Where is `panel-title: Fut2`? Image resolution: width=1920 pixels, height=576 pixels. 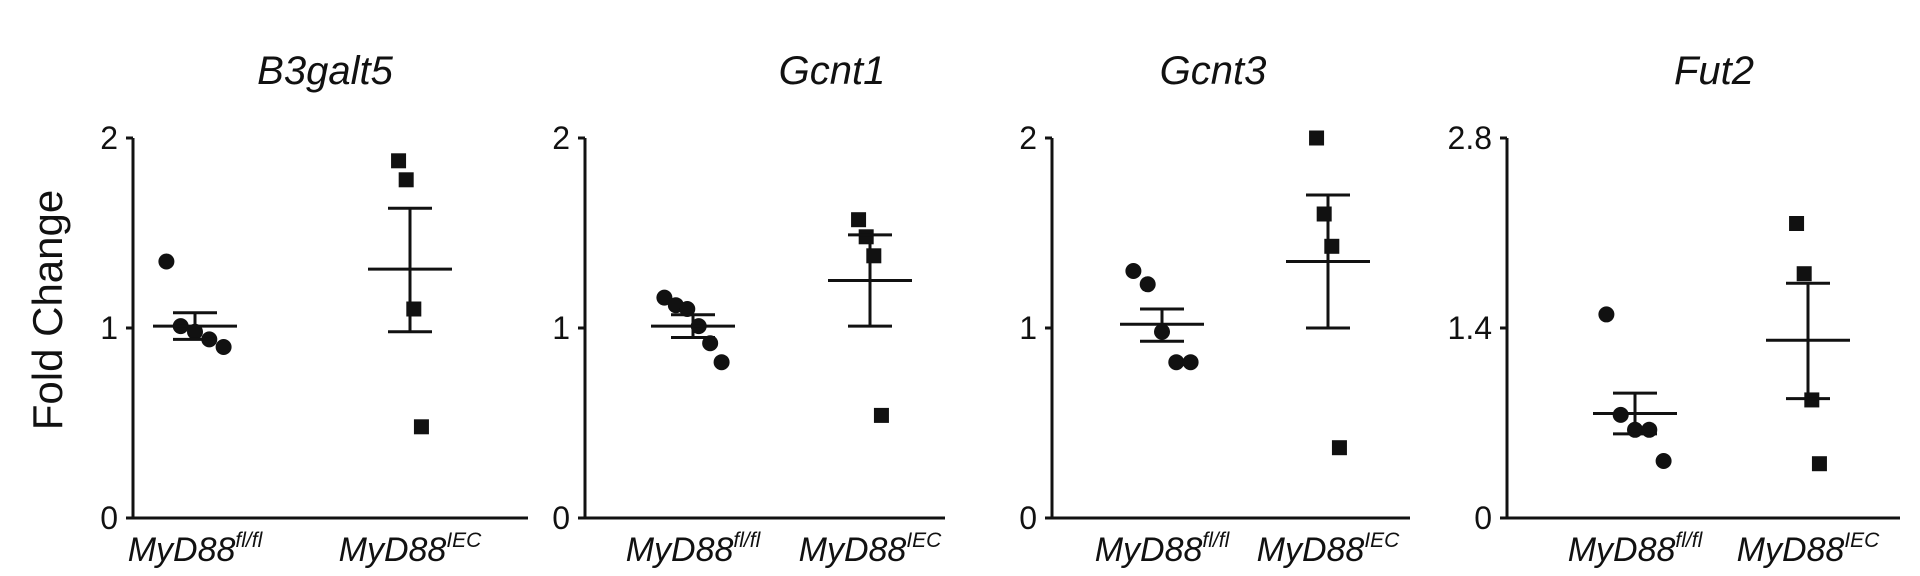 panel-title: Fut2 is located at coordinates (1714, 71).